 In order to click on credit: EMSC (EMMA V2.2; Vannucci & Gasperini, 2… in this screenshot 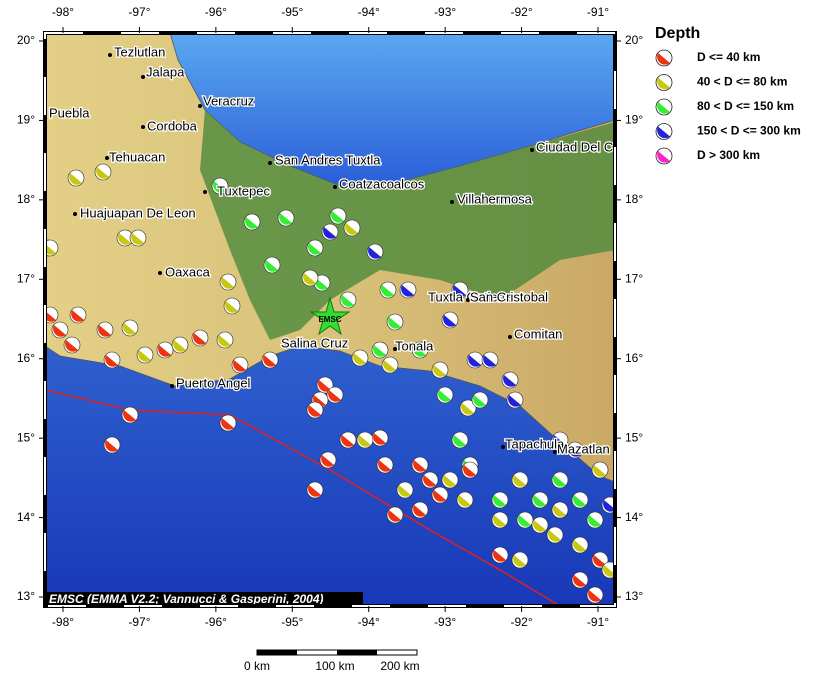, I will do `click(186, 599)`.